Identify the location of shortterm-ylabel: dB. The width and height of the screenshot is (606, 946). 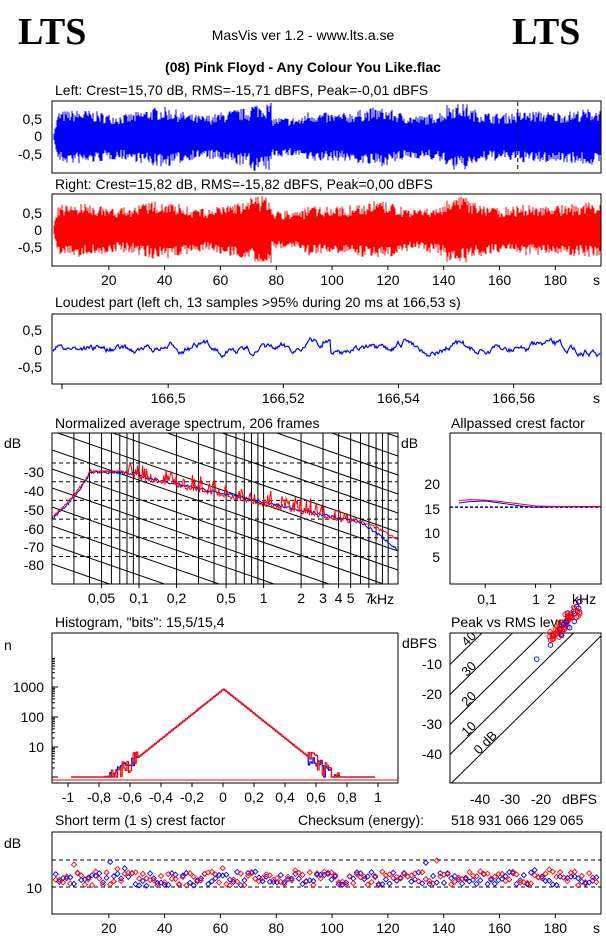
(12, 843).